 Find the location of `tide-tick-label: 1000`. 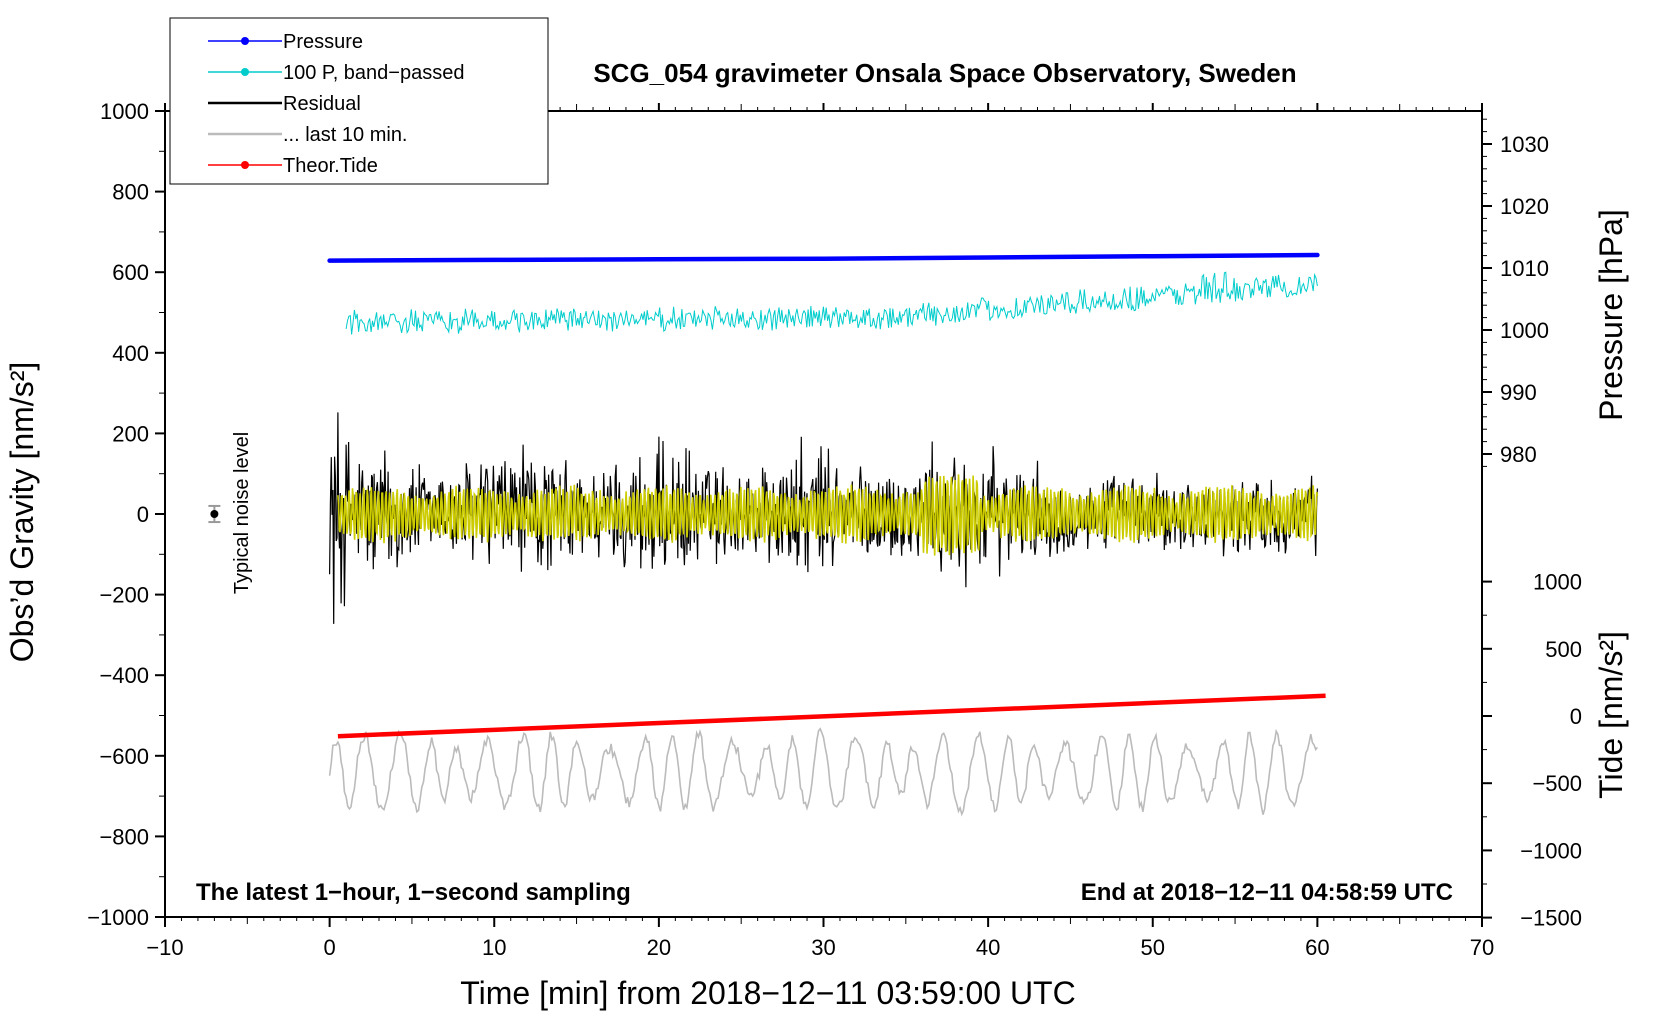

tide-tick-label: 1000 is located at coordinates (1557, 582).